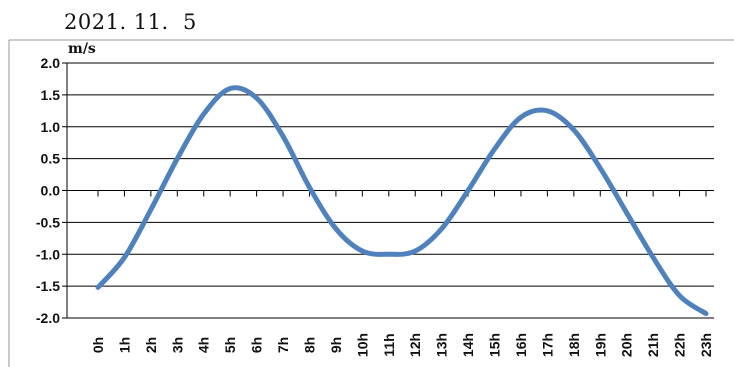  I want to click on y-tick-label: 1.5, so click(51, 95).